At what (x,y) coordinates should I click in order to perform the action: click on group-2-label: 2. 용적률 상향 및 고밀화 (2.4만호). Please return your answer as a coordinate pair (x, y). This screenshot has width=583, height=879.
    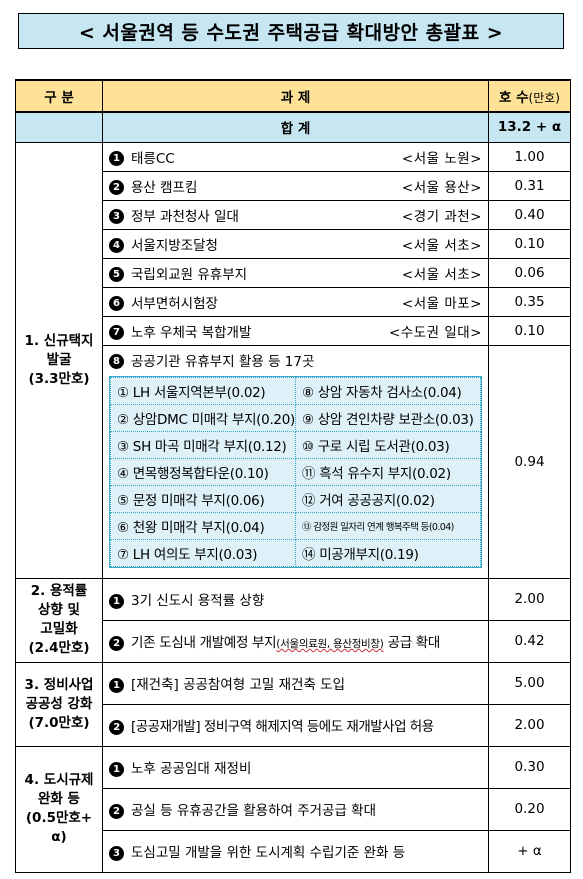
    Looking at the image, I should click on (59, 620).